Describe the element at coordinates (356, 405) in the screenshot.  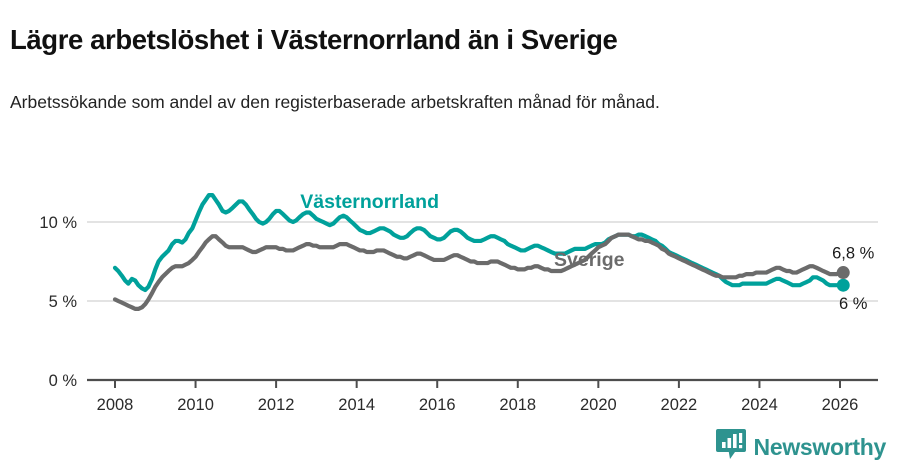
I see `x-tick-label: 2014` at that location.